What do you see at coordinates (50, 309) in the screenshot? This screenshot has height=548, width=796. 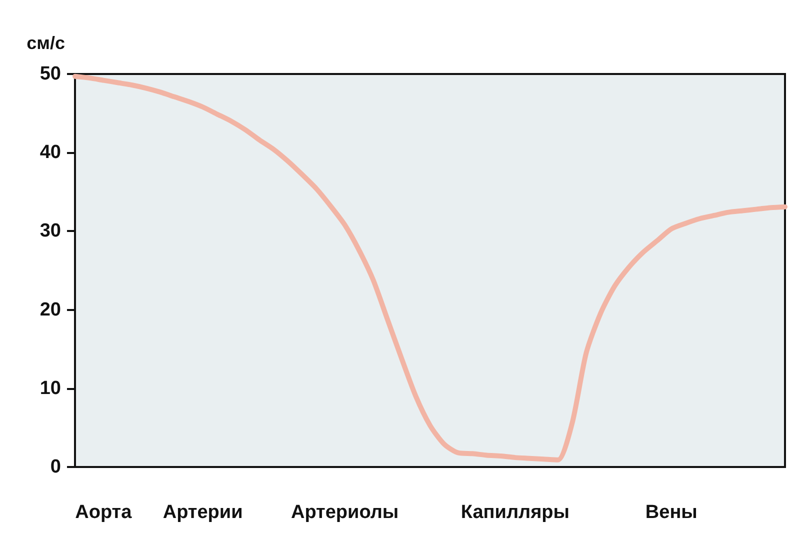 I see `y-tick-label: 20` at bounding box center [50, 309].